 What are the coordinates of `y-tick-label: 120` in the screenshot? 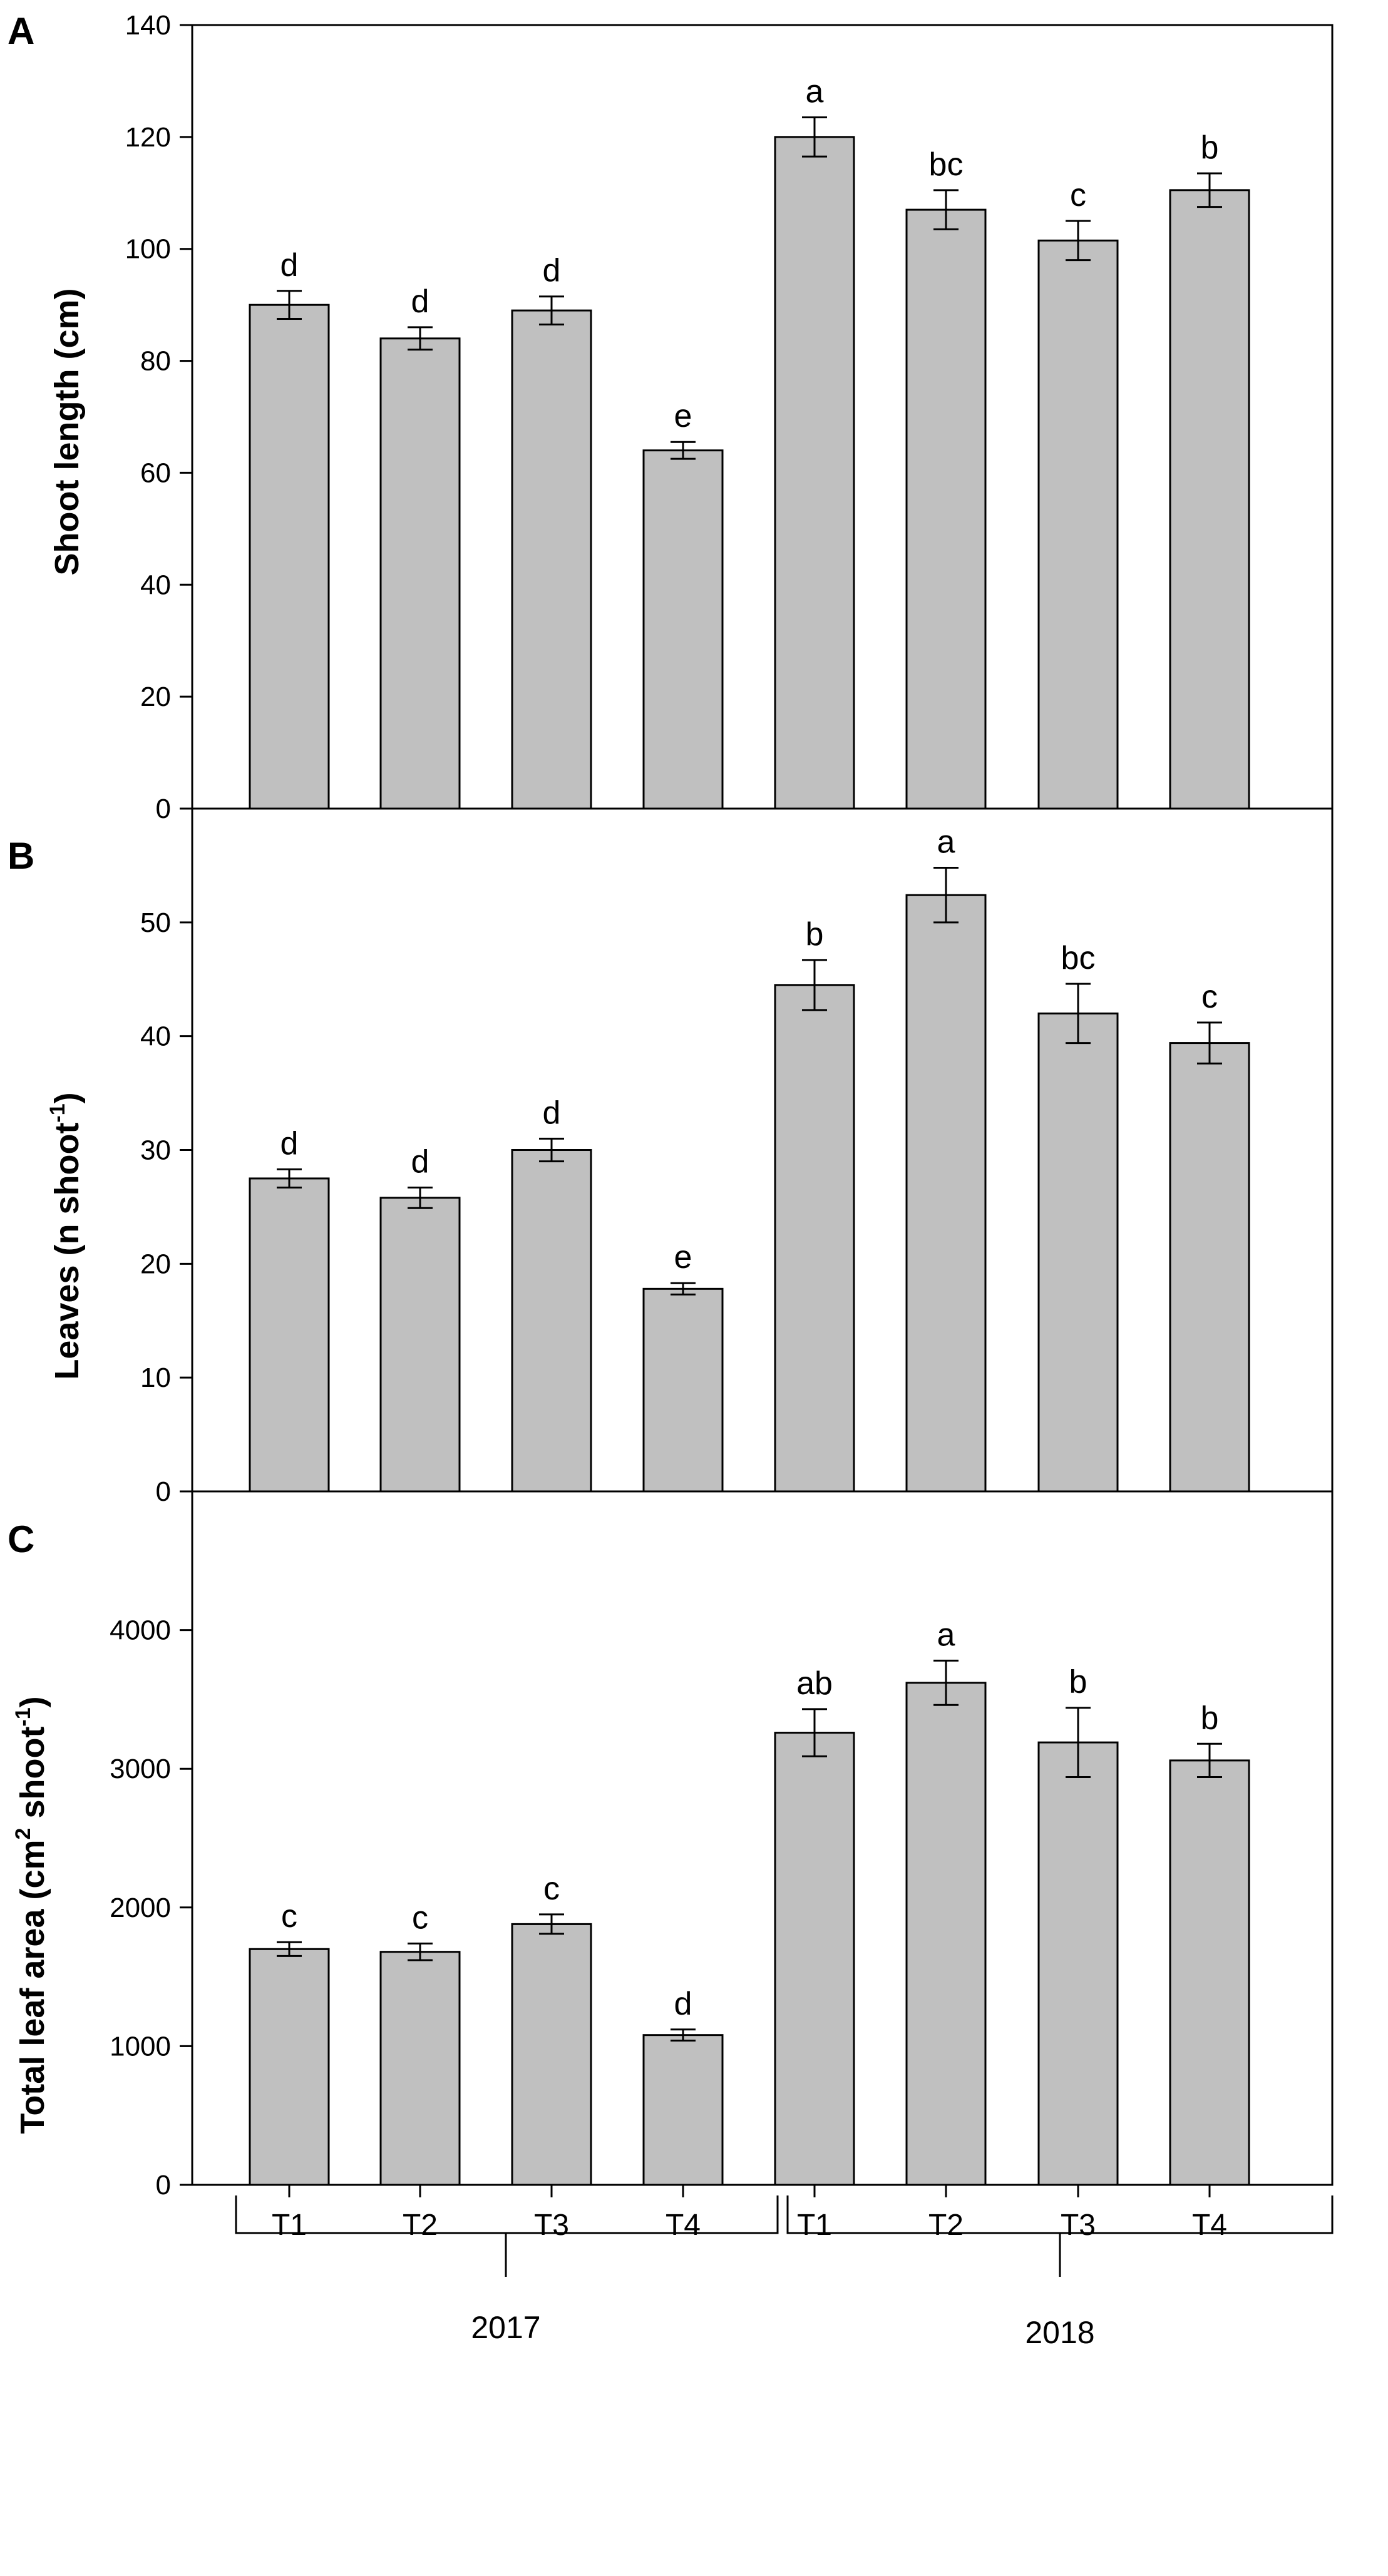 It's located at (148, 137).